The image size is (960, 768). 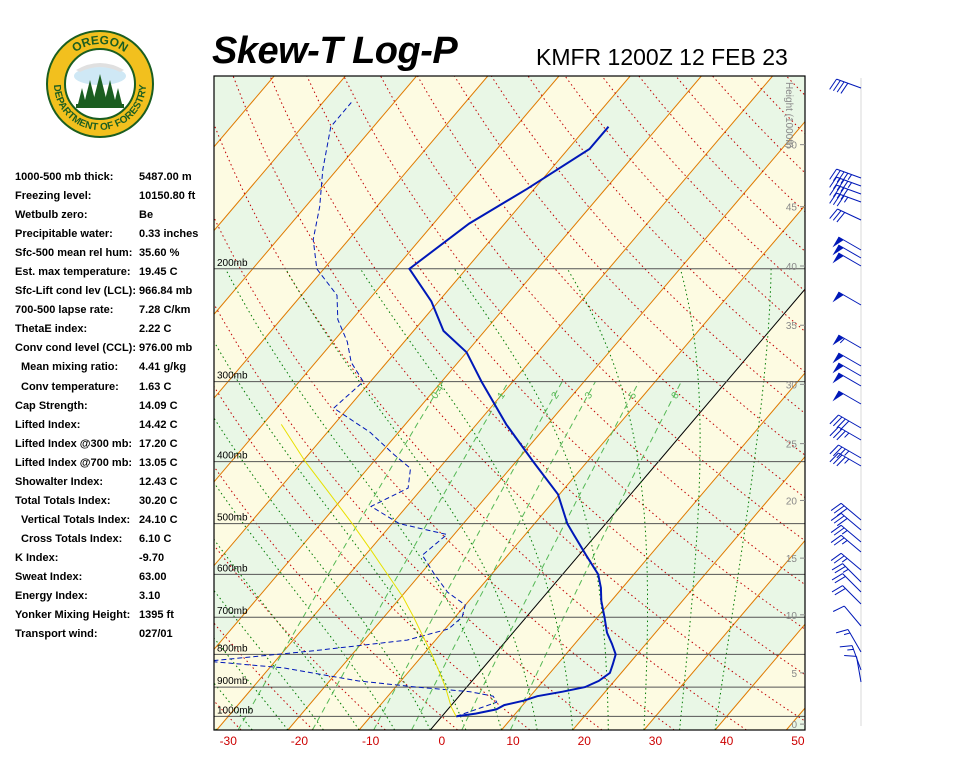 I want to click on index-value: 966.84 mb, so click(x=166, y=291).